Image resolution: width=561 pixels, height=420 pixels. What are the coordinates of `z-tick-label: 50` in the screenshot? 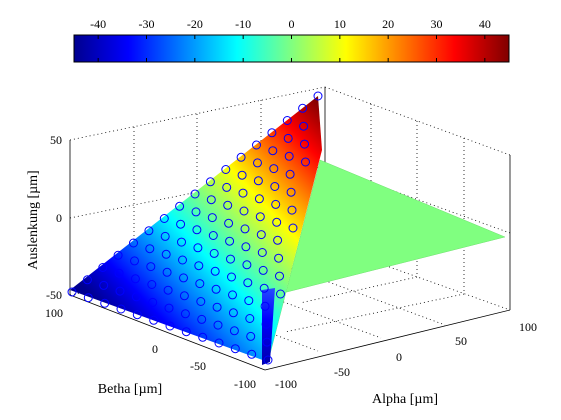 It's located at (56, 140).